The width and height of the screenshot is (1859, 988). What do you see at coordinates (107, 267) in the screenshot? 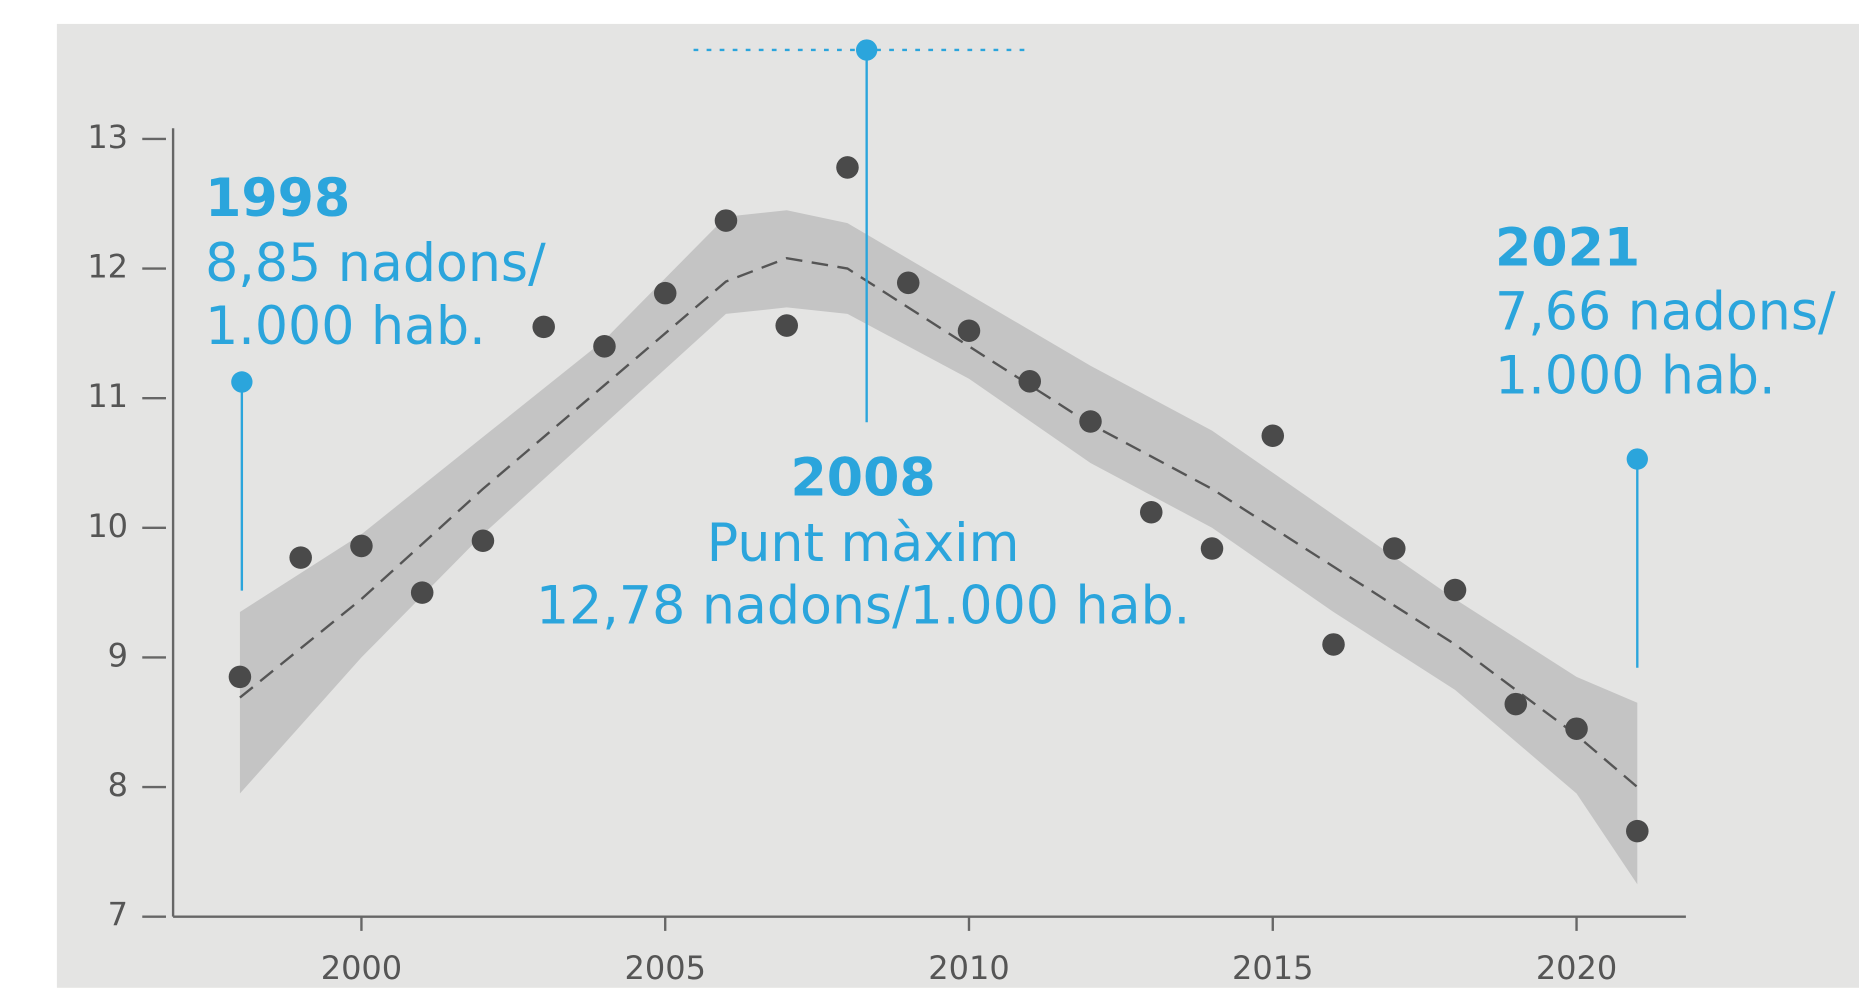
I see `y-tick-label: 12` at bounding box center [107, 267].